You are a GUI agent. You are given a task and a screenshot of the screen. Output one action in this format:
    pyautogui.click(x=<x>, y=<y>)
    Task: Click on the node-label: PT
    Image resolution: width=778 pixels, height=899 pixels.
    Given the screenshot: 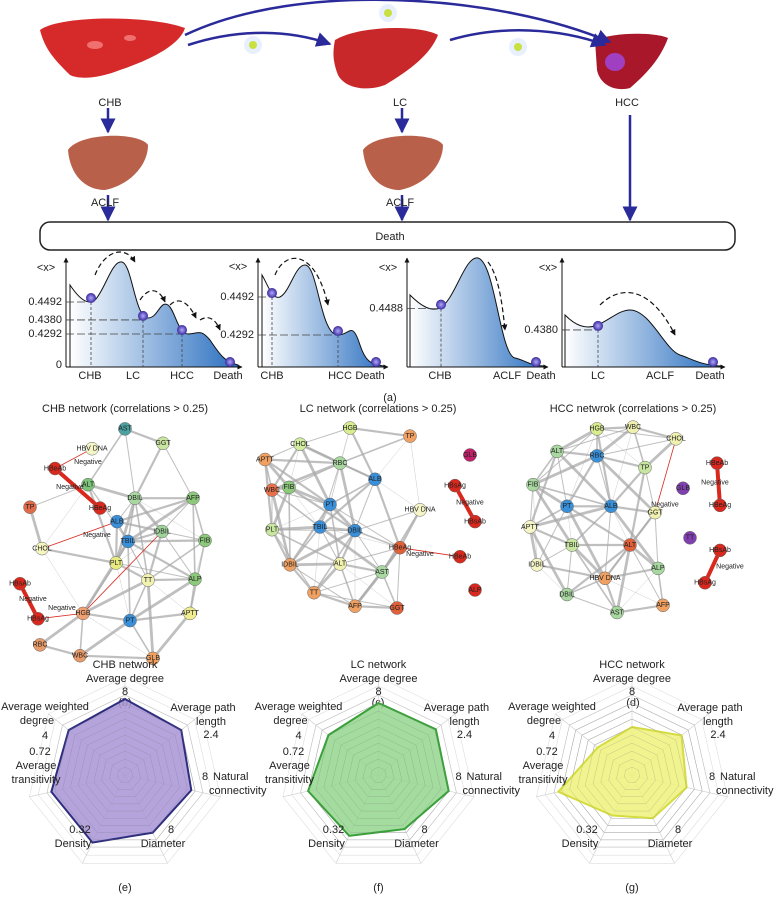 What is the action you would take?
    pyautogui.click(x=131, y=620)
    